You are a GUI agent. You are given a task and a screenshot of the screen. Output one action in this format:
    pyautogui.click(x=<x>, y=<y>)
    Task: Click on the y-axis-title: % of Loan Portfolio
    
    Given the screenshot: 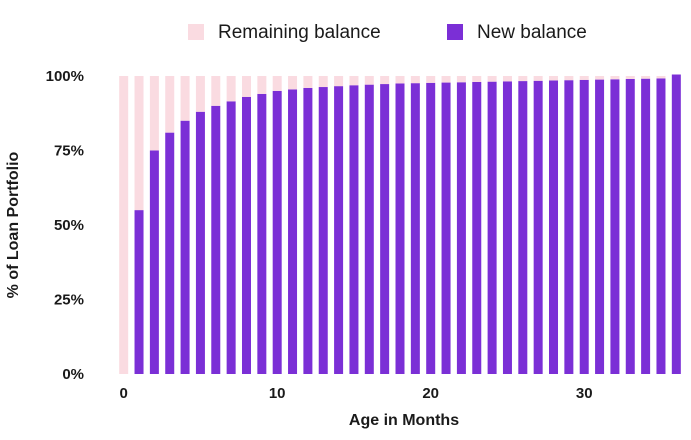 What is the action you would take?
    pyautogui.click(x=13, y=224)
    